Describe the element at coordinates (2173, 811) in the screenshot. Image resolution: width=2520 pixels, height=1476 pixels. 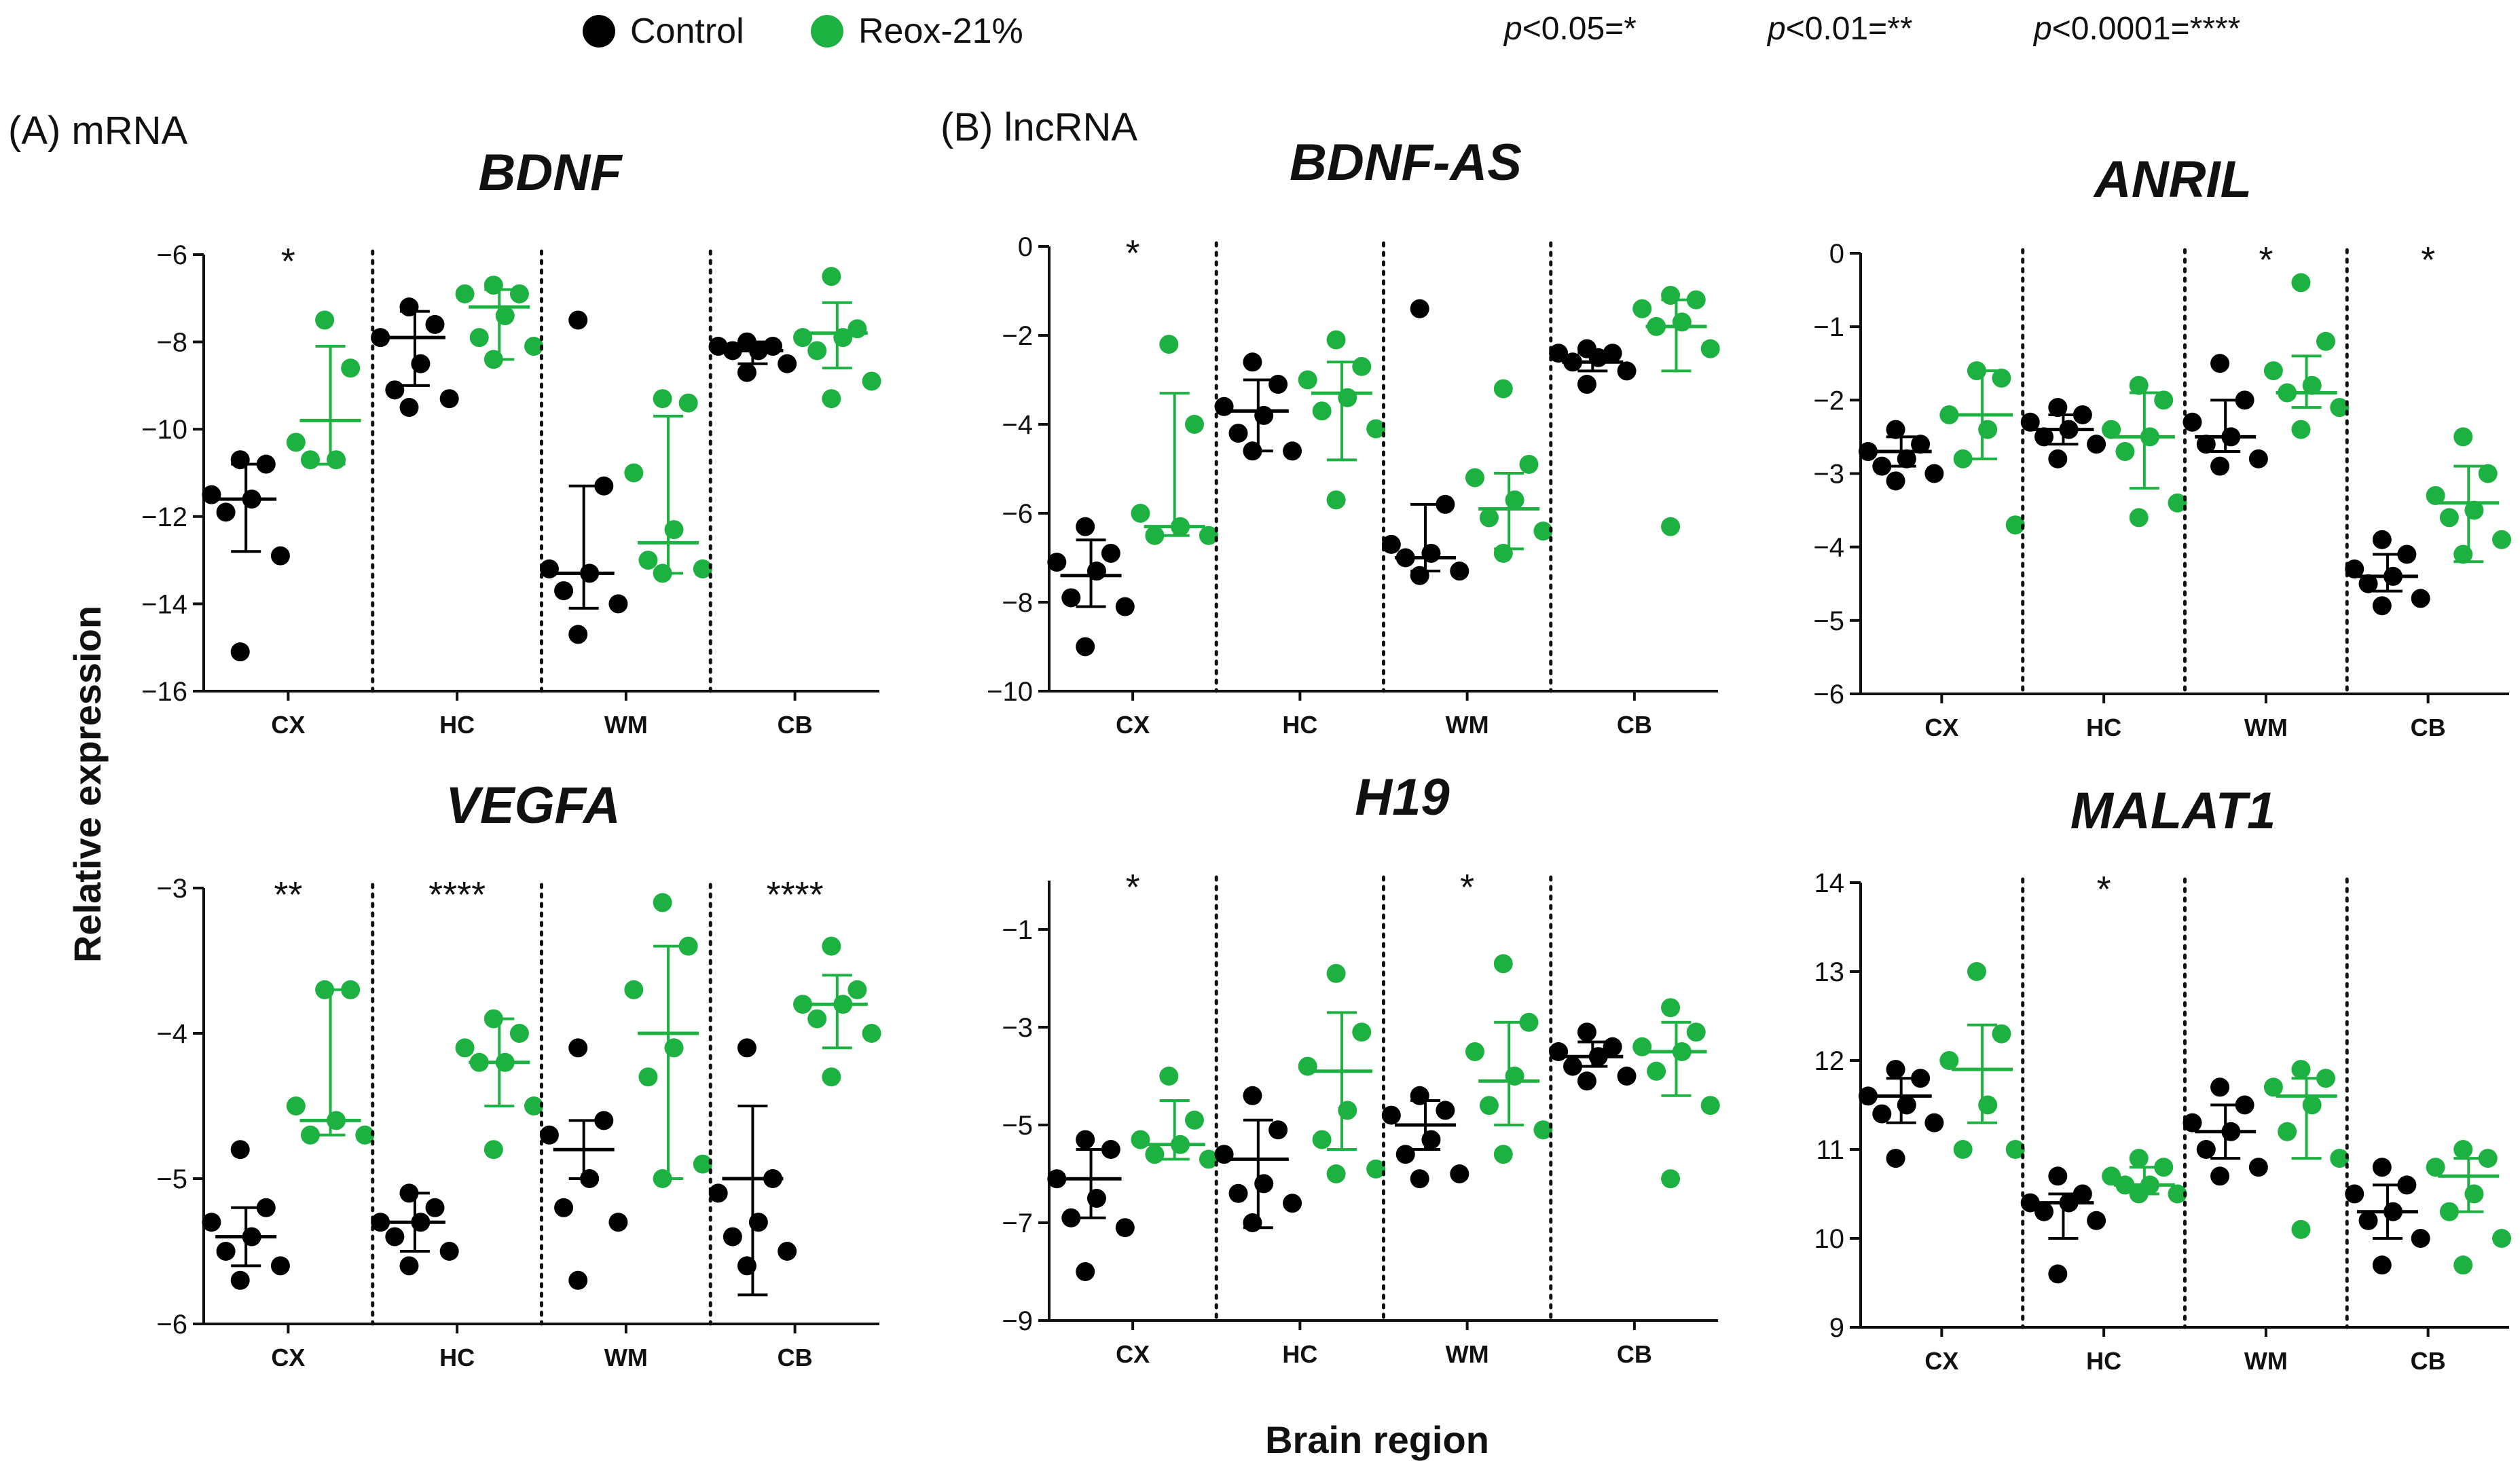
I see `panel-title: MALAT1` at that location.